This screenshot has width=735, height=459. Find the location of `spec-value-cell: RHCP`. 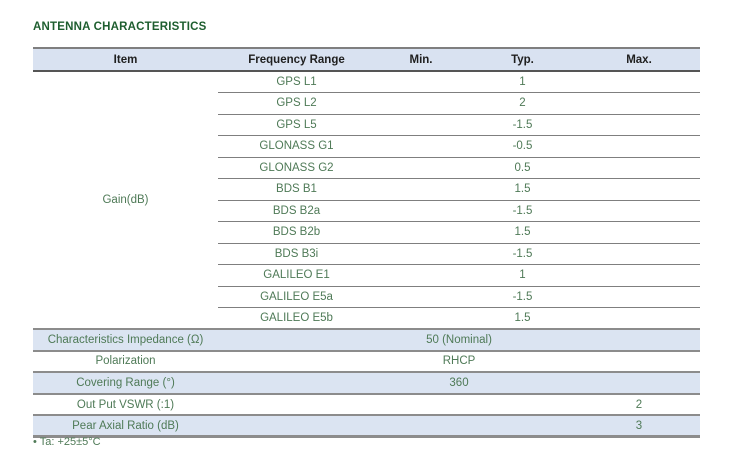

spec-value-cell: RHCP is located at coordinates (459, 361).